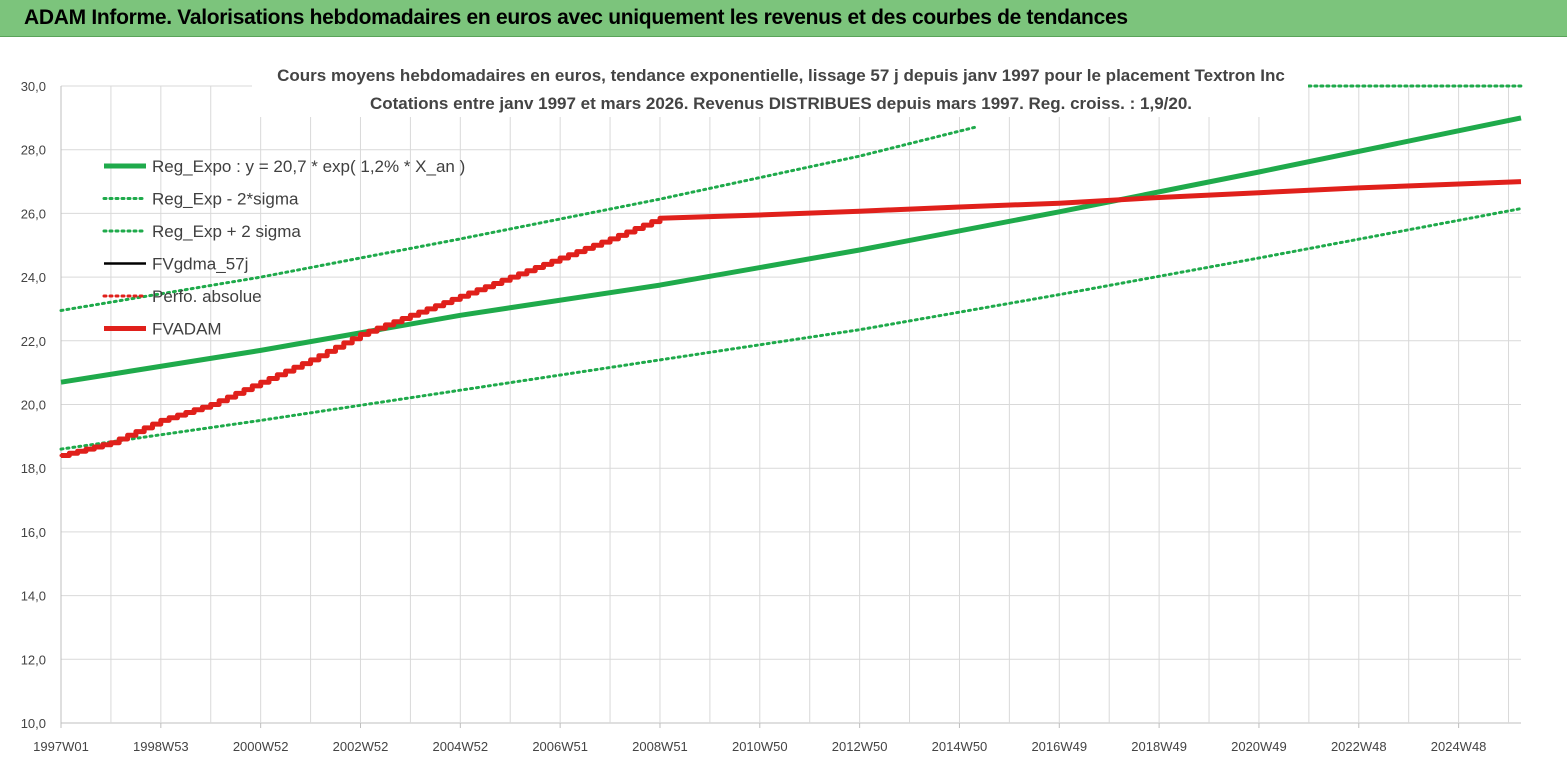 Image resolution: width=1567 pixels, height=783 pixels. What do you see at coordinates (161, 746) in the screenshot?
I see `x-tick-label: 1998W53` at bounding box center [161, 746].